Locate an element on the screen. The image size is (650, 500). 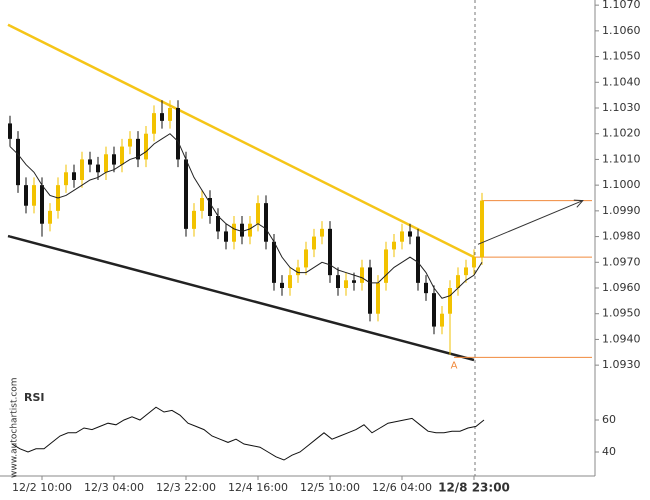
x-tick-label: 12/4 16:00 is located at coordinates (258, 487).